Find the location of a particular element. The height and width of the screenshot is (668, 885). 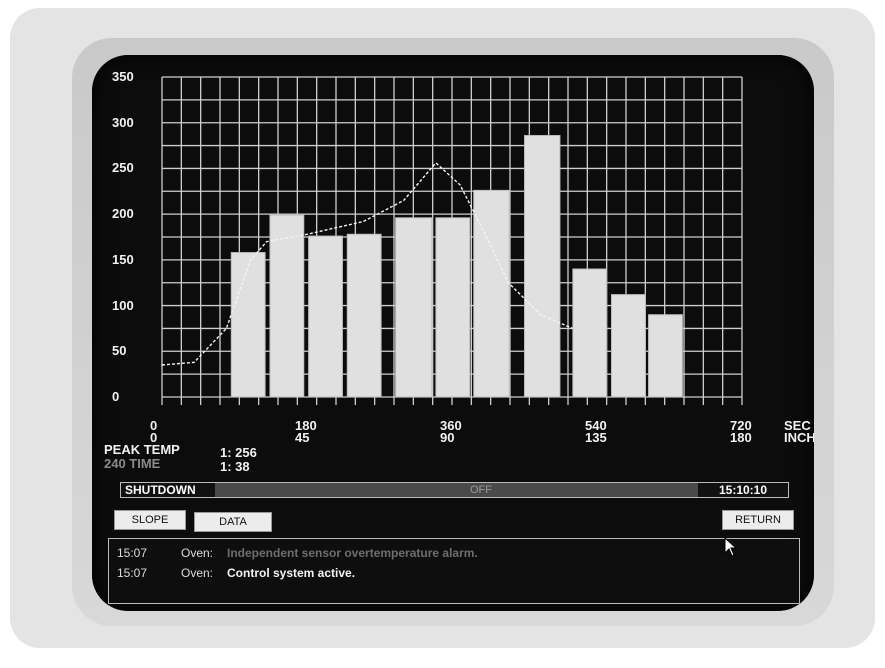

mouse-pointer-icon is located at coordinates (731, 547).